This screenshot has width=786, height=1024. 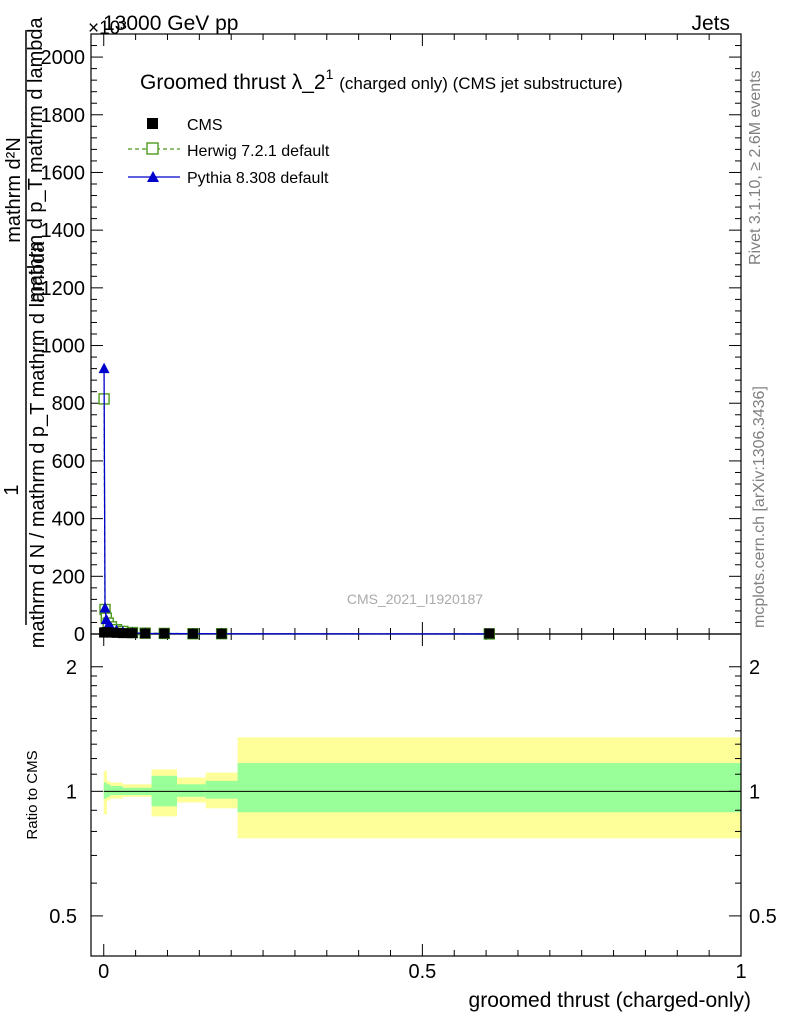 I want to click on legend-cms-label: CMS, so click(x=205, y=125).